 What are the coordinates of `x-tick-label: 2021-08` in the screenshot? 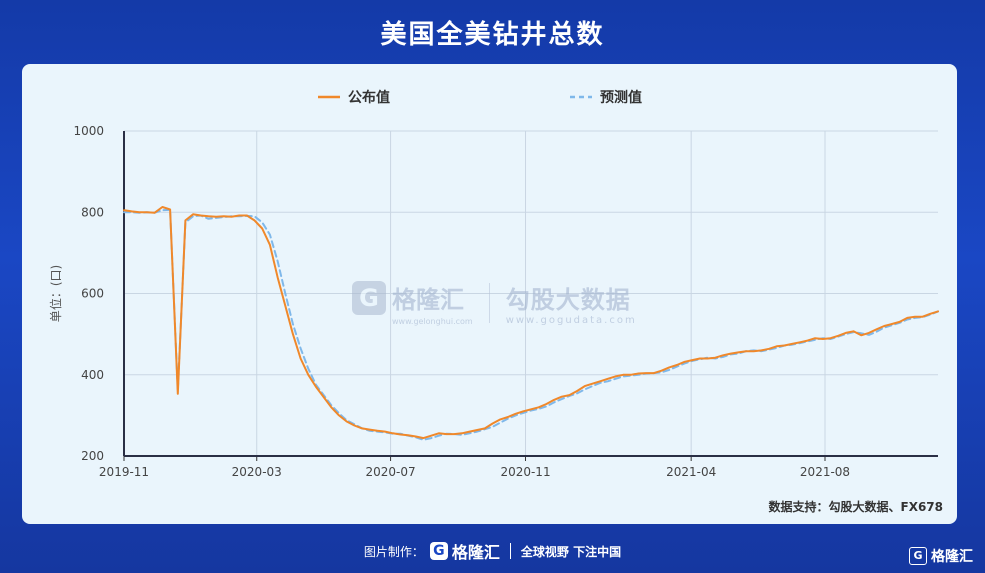 It's located at (825, 472).